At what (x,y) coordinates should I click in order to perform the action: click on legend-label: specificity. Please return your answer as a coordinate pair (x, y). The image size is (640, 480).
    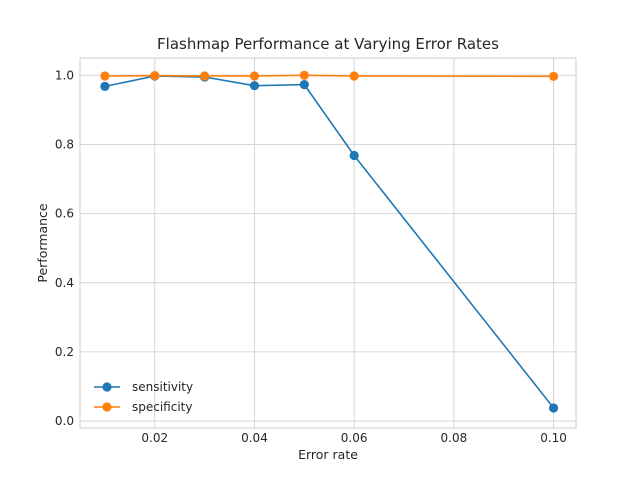
    Looking at the image, I should click on (162, 407).